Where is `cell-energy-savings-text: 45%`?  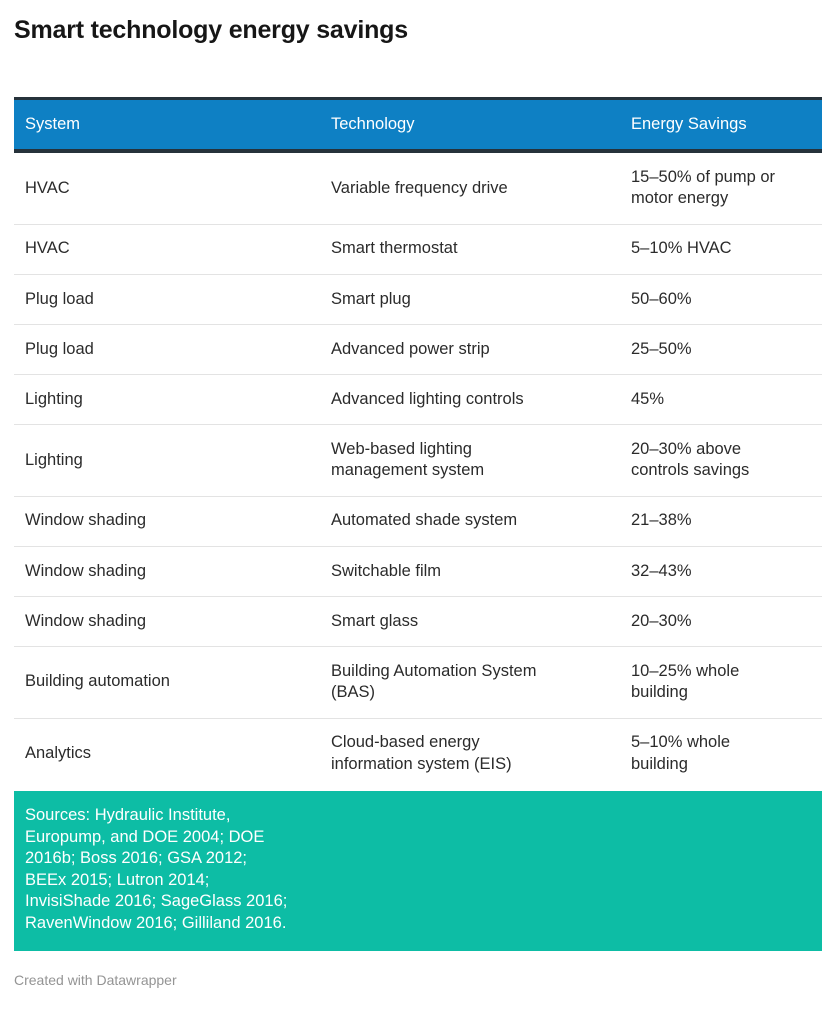 cell-energy-savings-text: 45% is located at coordinates (648, 398).